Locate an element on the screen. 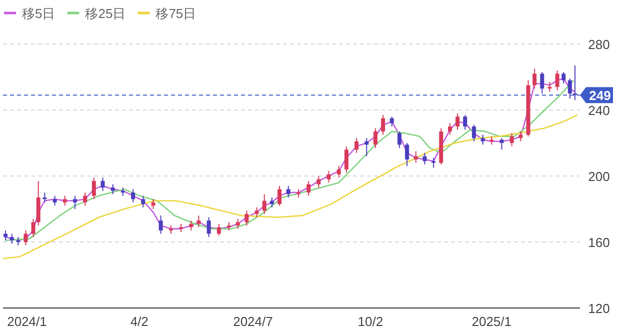 The width and height of the screenshot is (619, 335). legend-item: 移5日 is located at coordinates (30, 13).